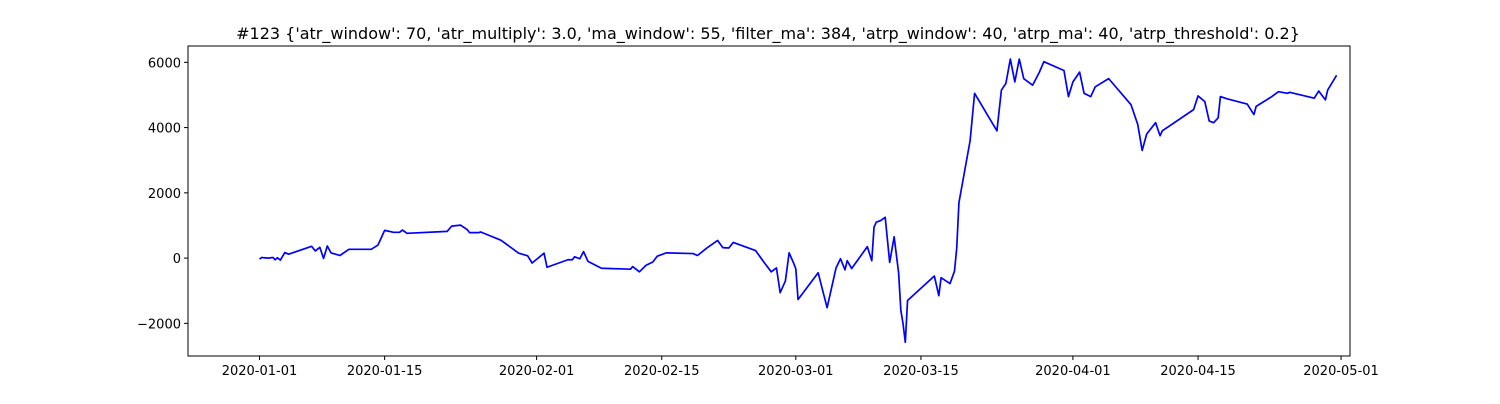 This screenshot has width=1500, height=404. What do you see at coordinates (159, 324) in the screenshot?
I see `y-tick-label: −2000` at bounding box center [159, 324].